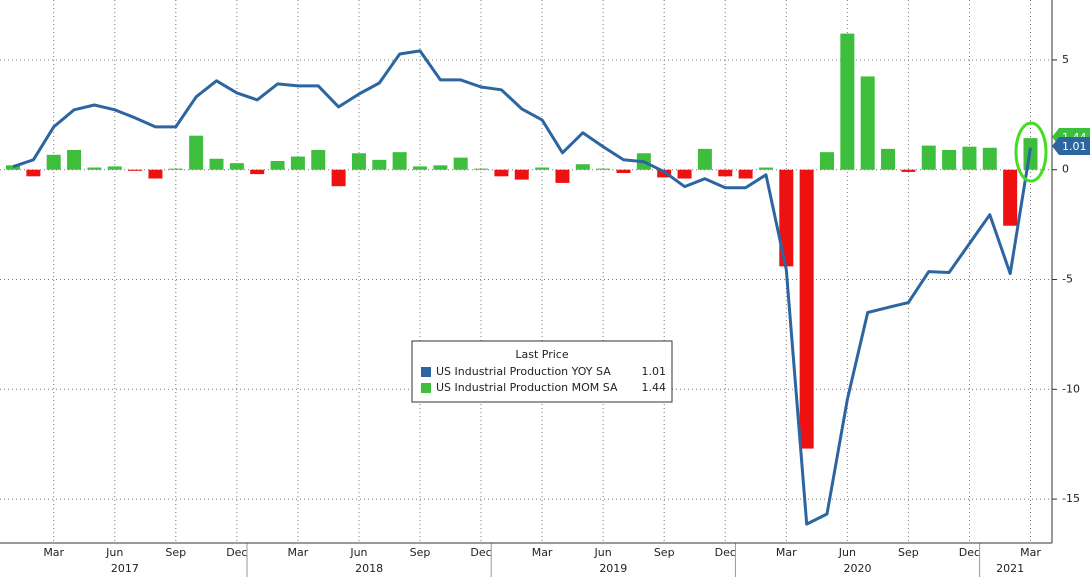  Describe the element at coordinates (654, 371) in the screenshot. I see `legend-value: 1.01` at that location.